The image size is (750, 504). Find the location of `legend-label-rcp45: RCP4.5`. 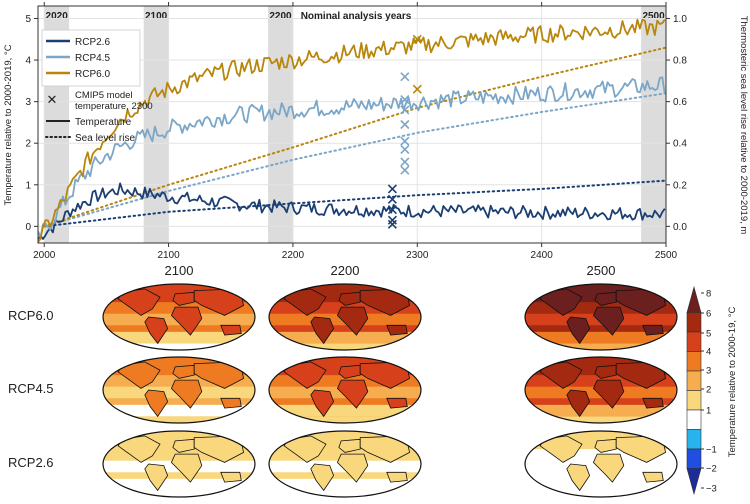

legend-label-rcp45: RCP4.5 is located at coordinates (92, 58).